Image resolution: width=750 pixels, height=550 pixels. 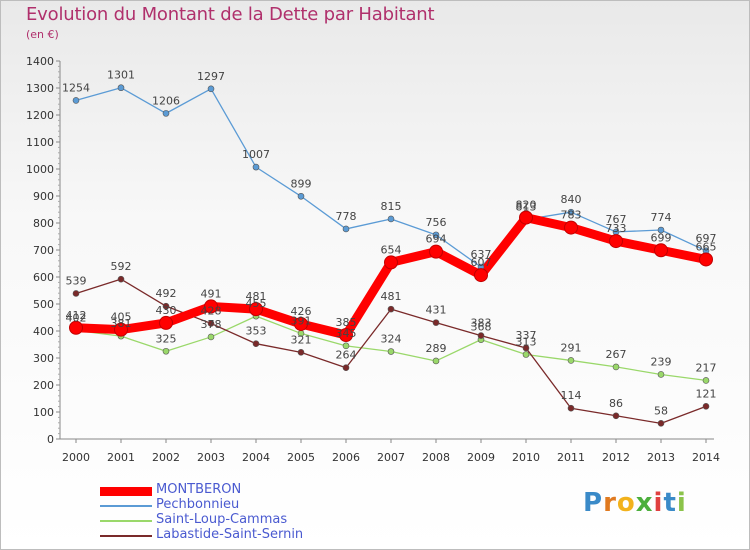 I want to click on data-label: 492, so click(x=166, y=293).